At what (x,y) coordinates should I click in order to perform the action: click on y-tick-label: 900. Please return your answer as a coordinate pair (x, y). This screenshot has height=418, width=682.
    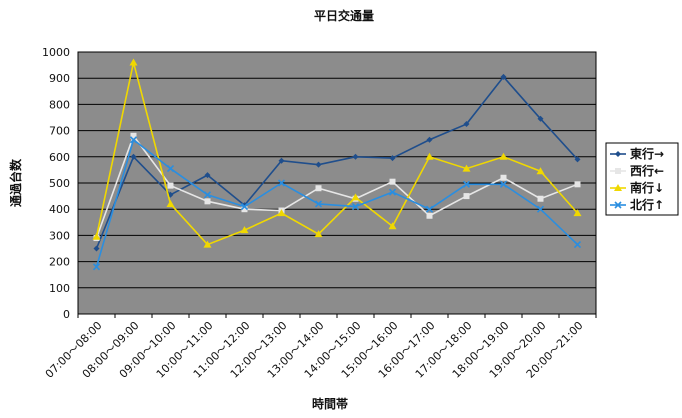
    Looking at the image, I should click on (59, 78).